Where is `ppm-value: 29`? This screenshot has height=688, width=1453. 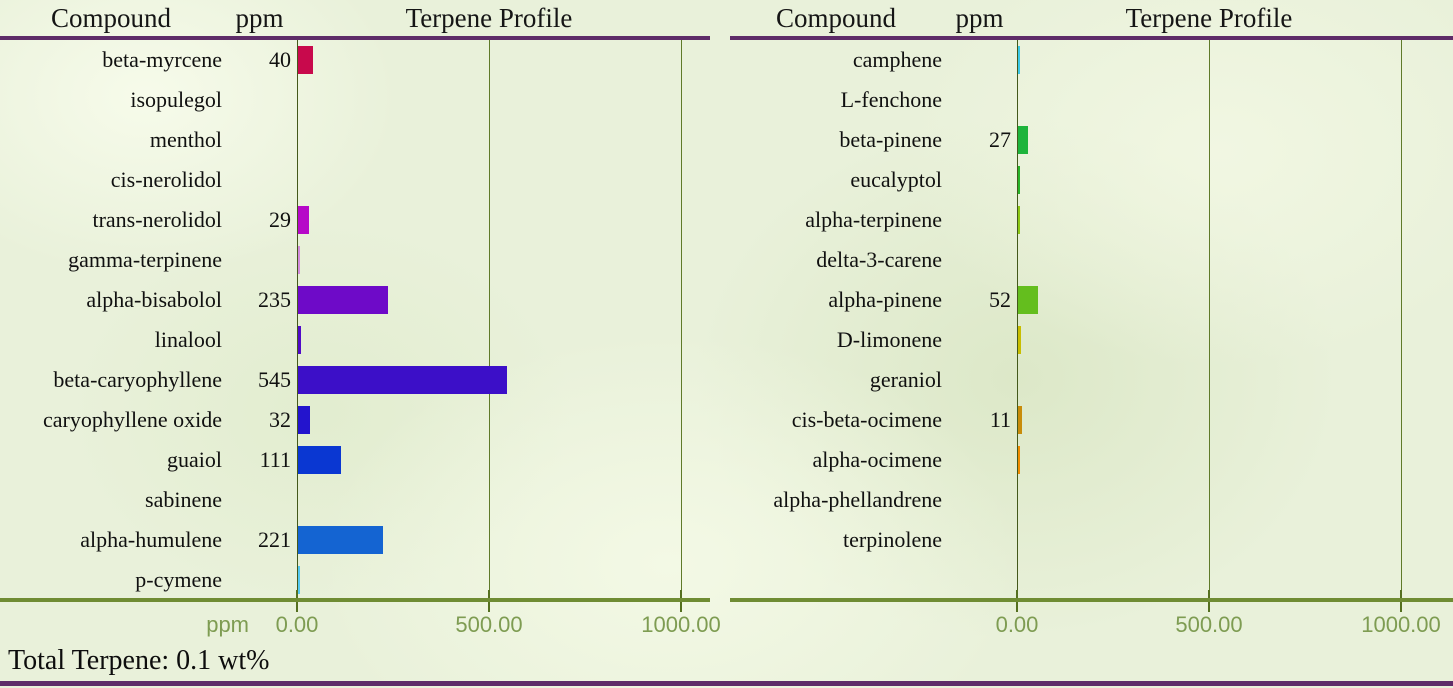
ppm-value: 29 is located at coordinates (280, 219).